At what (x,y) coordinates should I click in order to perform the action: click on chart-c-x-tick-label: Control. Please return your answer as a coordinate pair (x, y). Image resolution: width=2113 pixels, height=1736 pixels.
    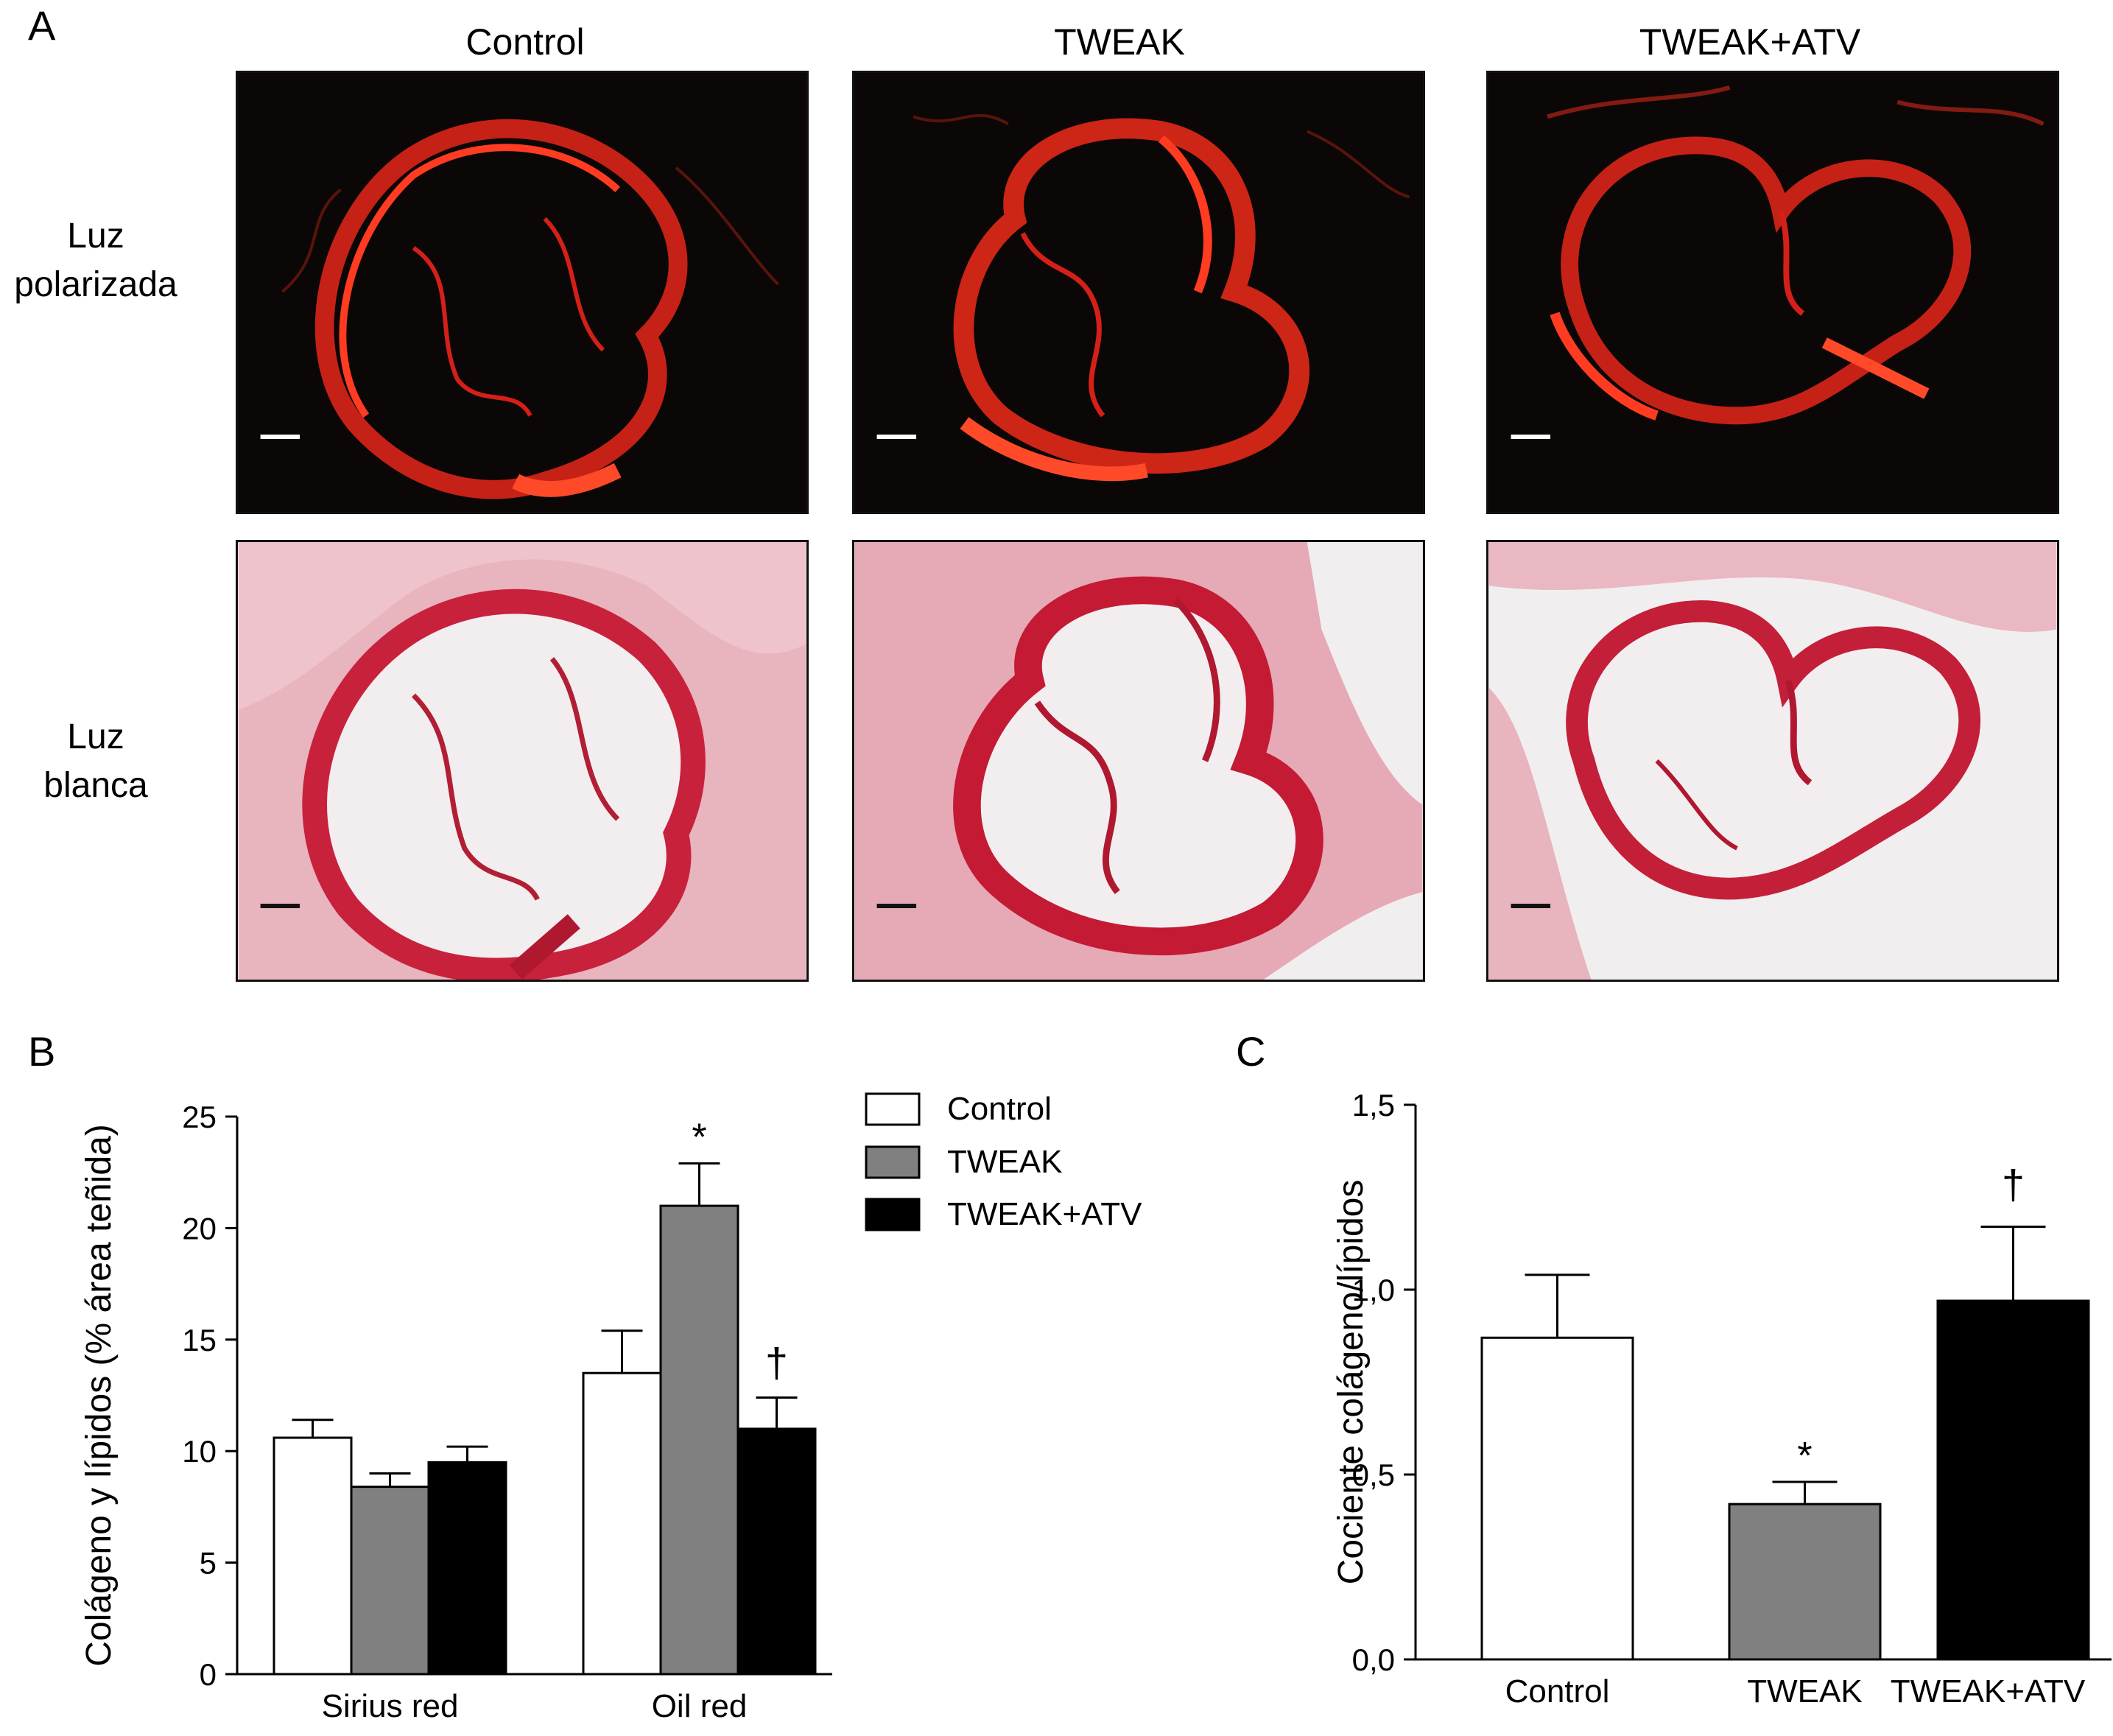
    Looking at the image, I should click on (1557, 1691).